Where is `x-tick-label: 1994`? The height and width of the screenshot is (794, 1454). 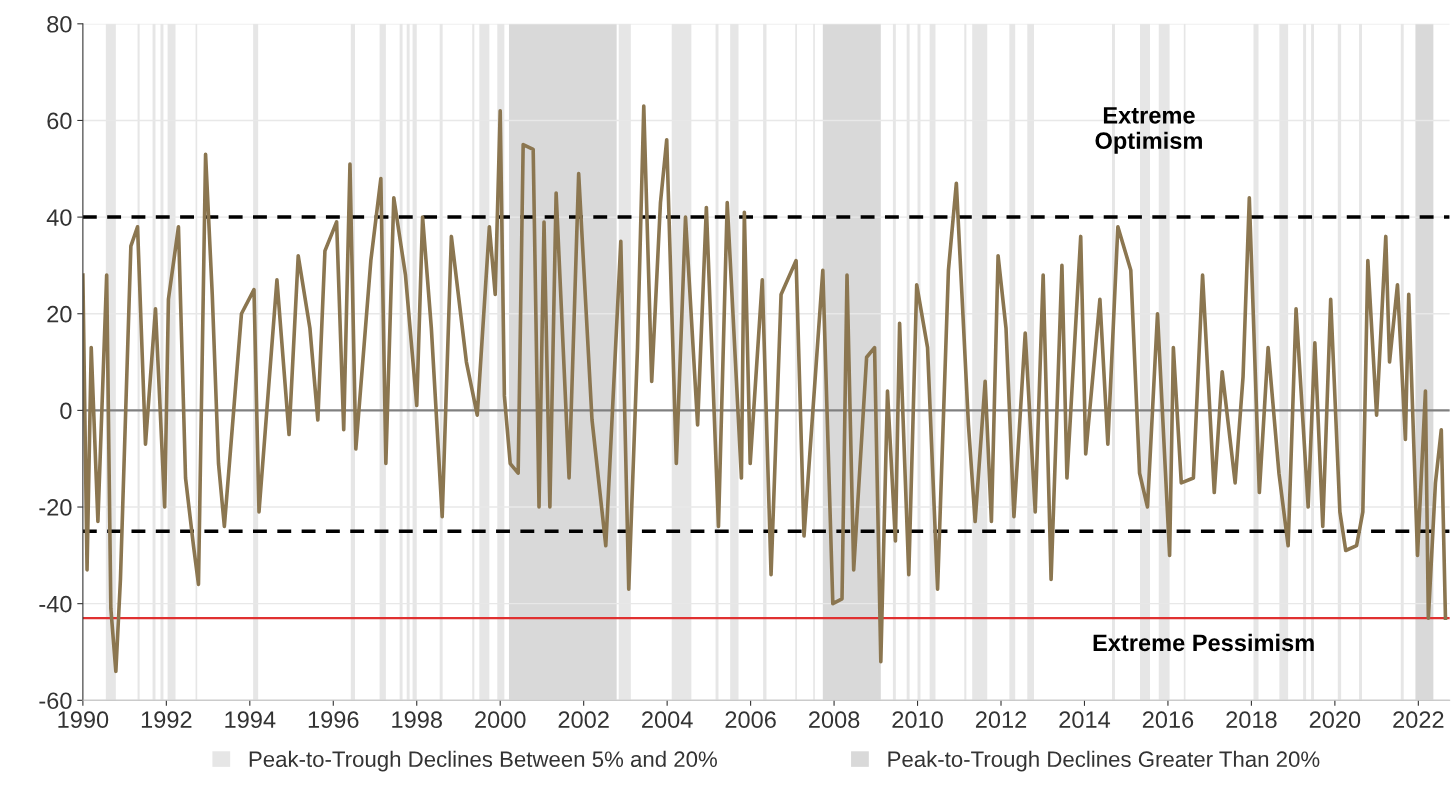
x-tick-label: 1994 is located at coordinates (250, 720).